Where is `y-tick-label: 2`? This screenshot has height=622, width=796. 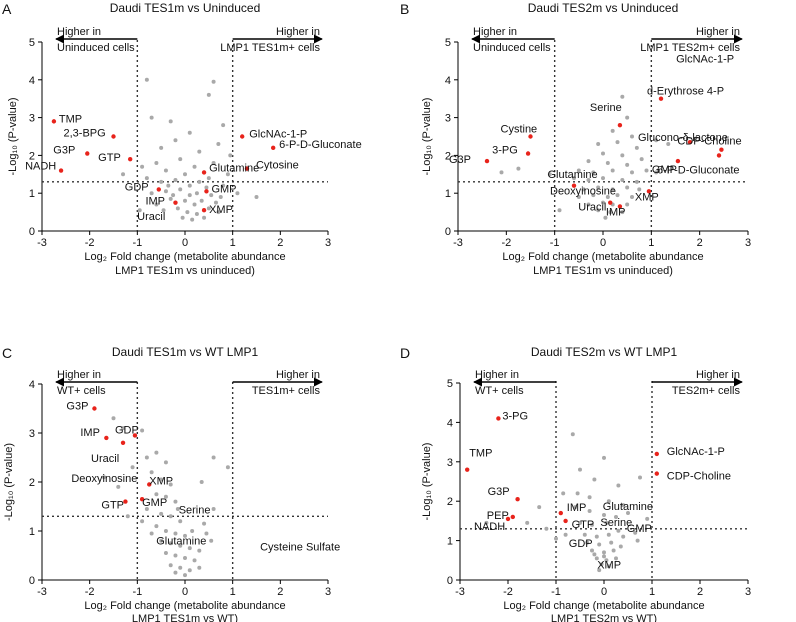
y-tick-label: 2 is located at coordinates (448, 156).